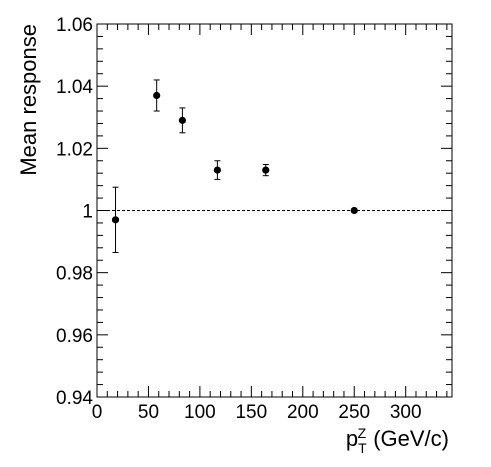 The width and height of the screenshot is (491, 467). Describe the element at coordinates (148, 412) in the screenshot. I see `x-tick-label: 50` at that location.